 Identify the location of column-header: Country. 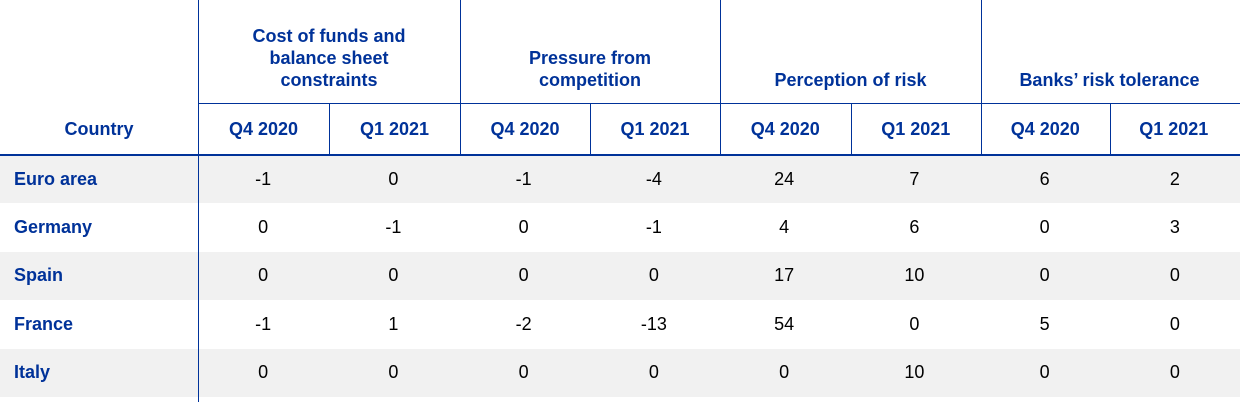
(99, 128).